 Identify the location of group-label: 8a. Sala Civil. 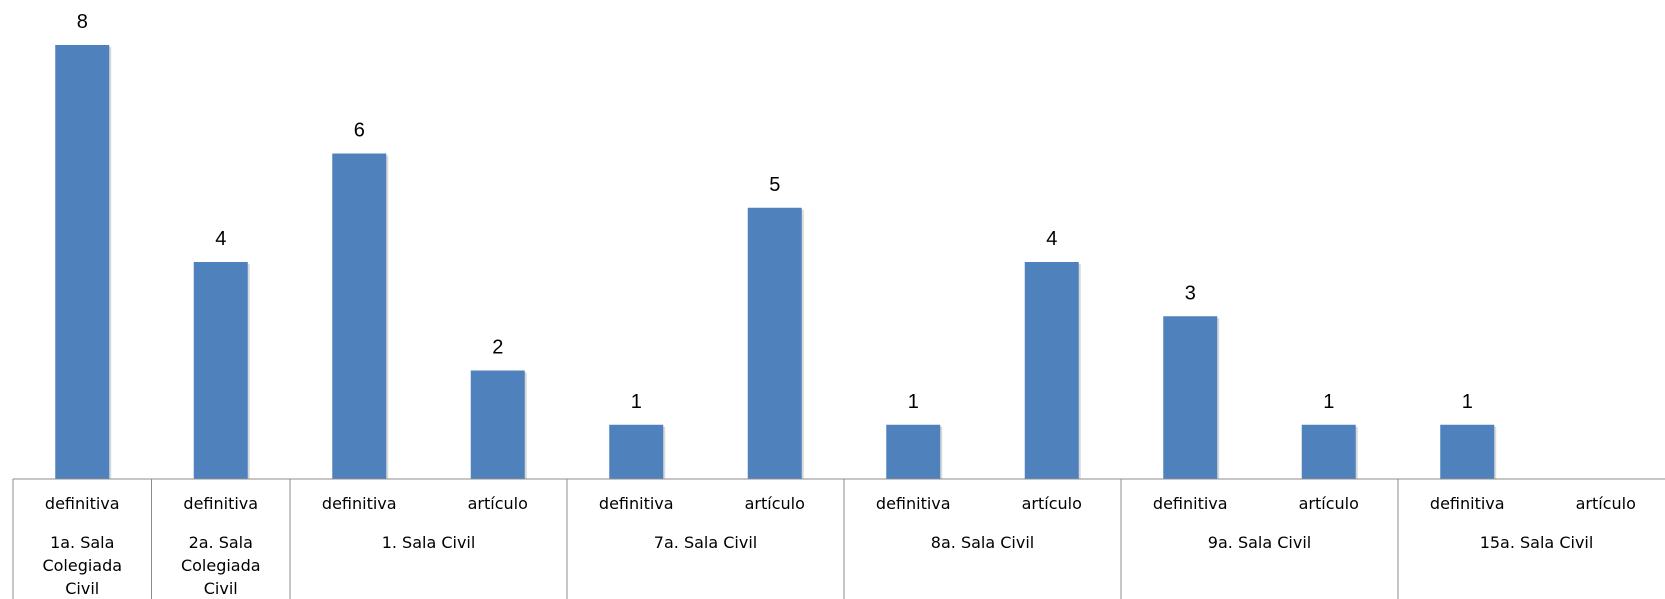
(982, 542).